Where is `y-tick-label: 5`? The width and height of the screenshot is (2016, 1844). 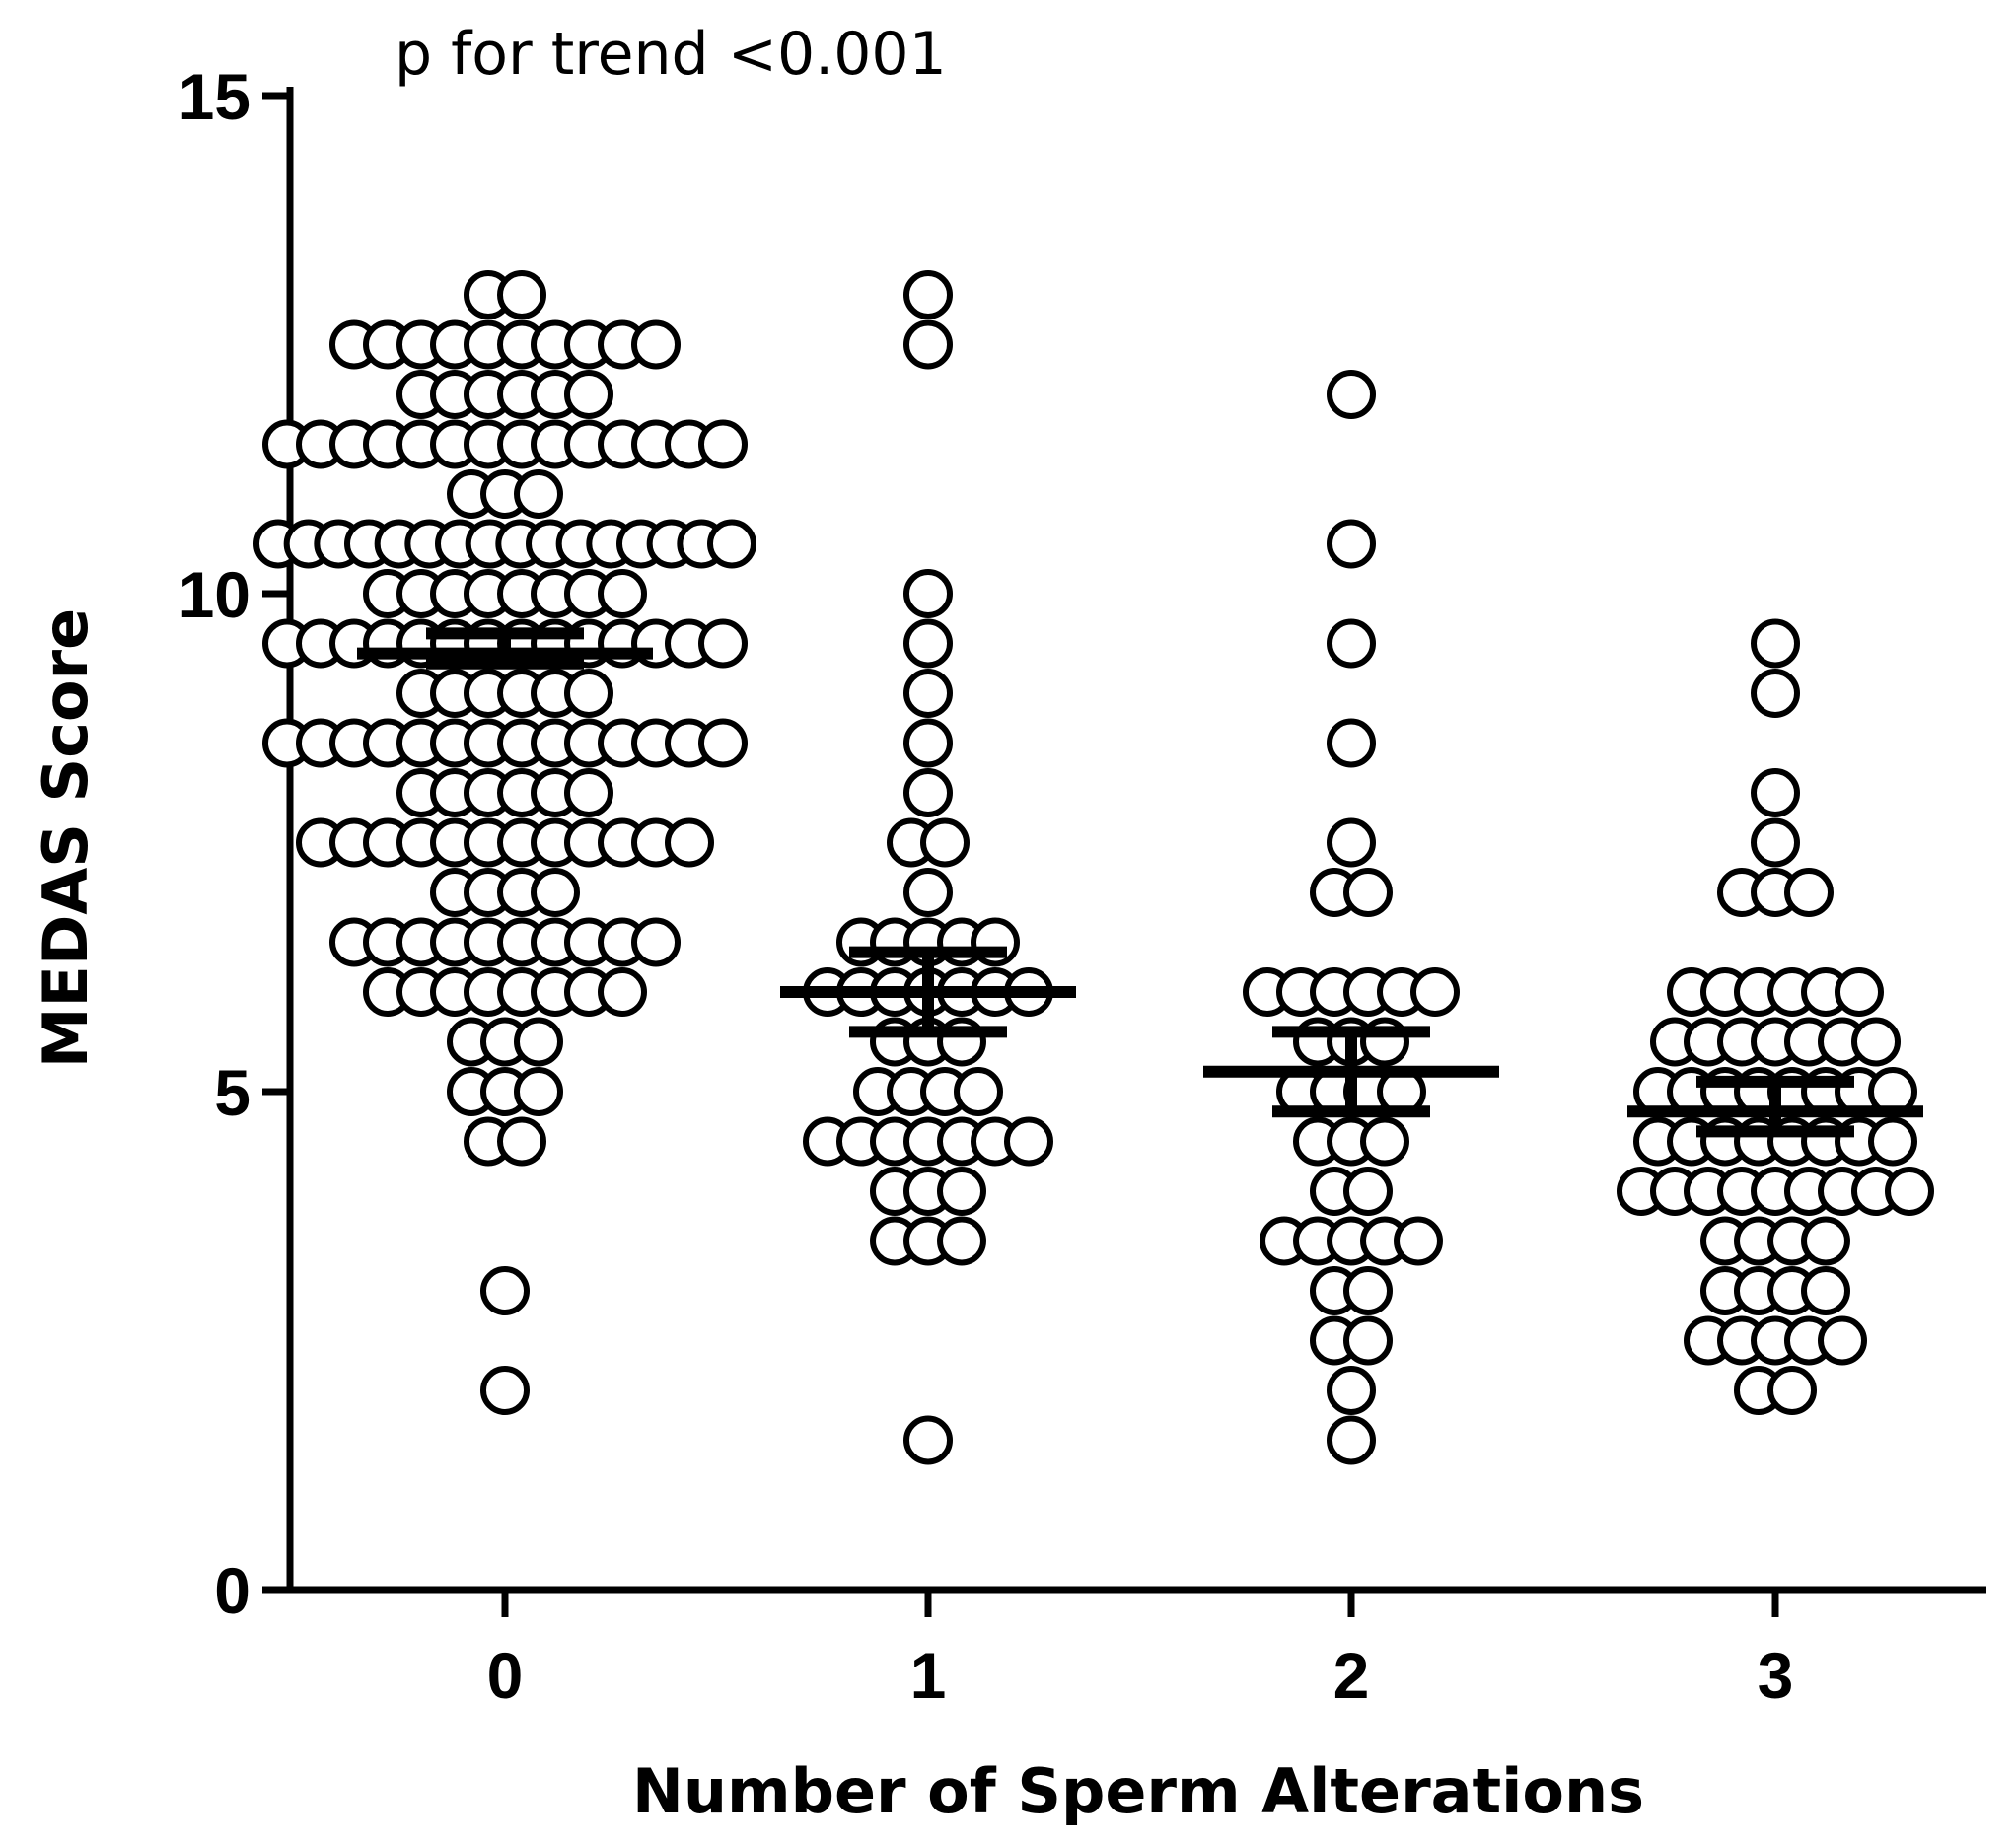
y-tick-label: 5 is located at coordinates (232, 1092).